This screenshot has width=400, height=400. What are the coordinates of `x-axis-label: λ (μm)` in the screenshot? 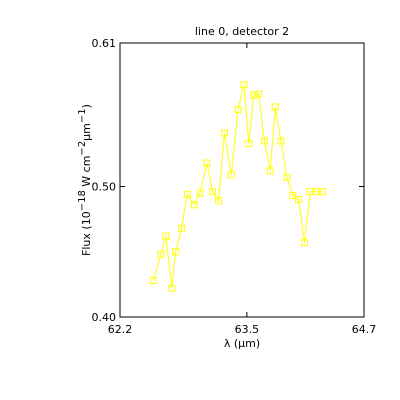 It's located at (242, 343).